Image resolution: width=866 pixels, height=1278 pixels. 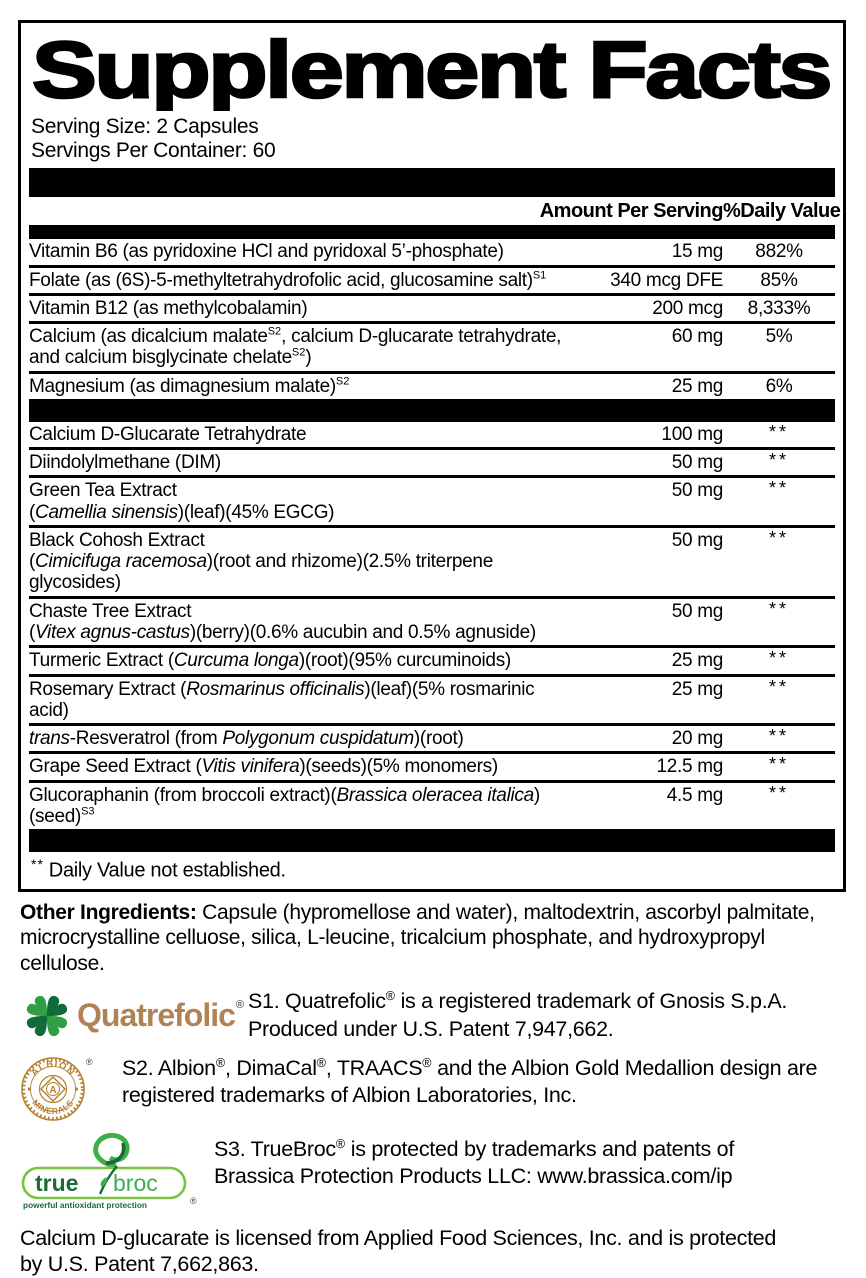 What do you see at coordinates (189, 386) in the screenshot?
I see `ingredient-name-cell: Magnesium (as dimagnesium malate)S2` at bounding box center [189, 386].